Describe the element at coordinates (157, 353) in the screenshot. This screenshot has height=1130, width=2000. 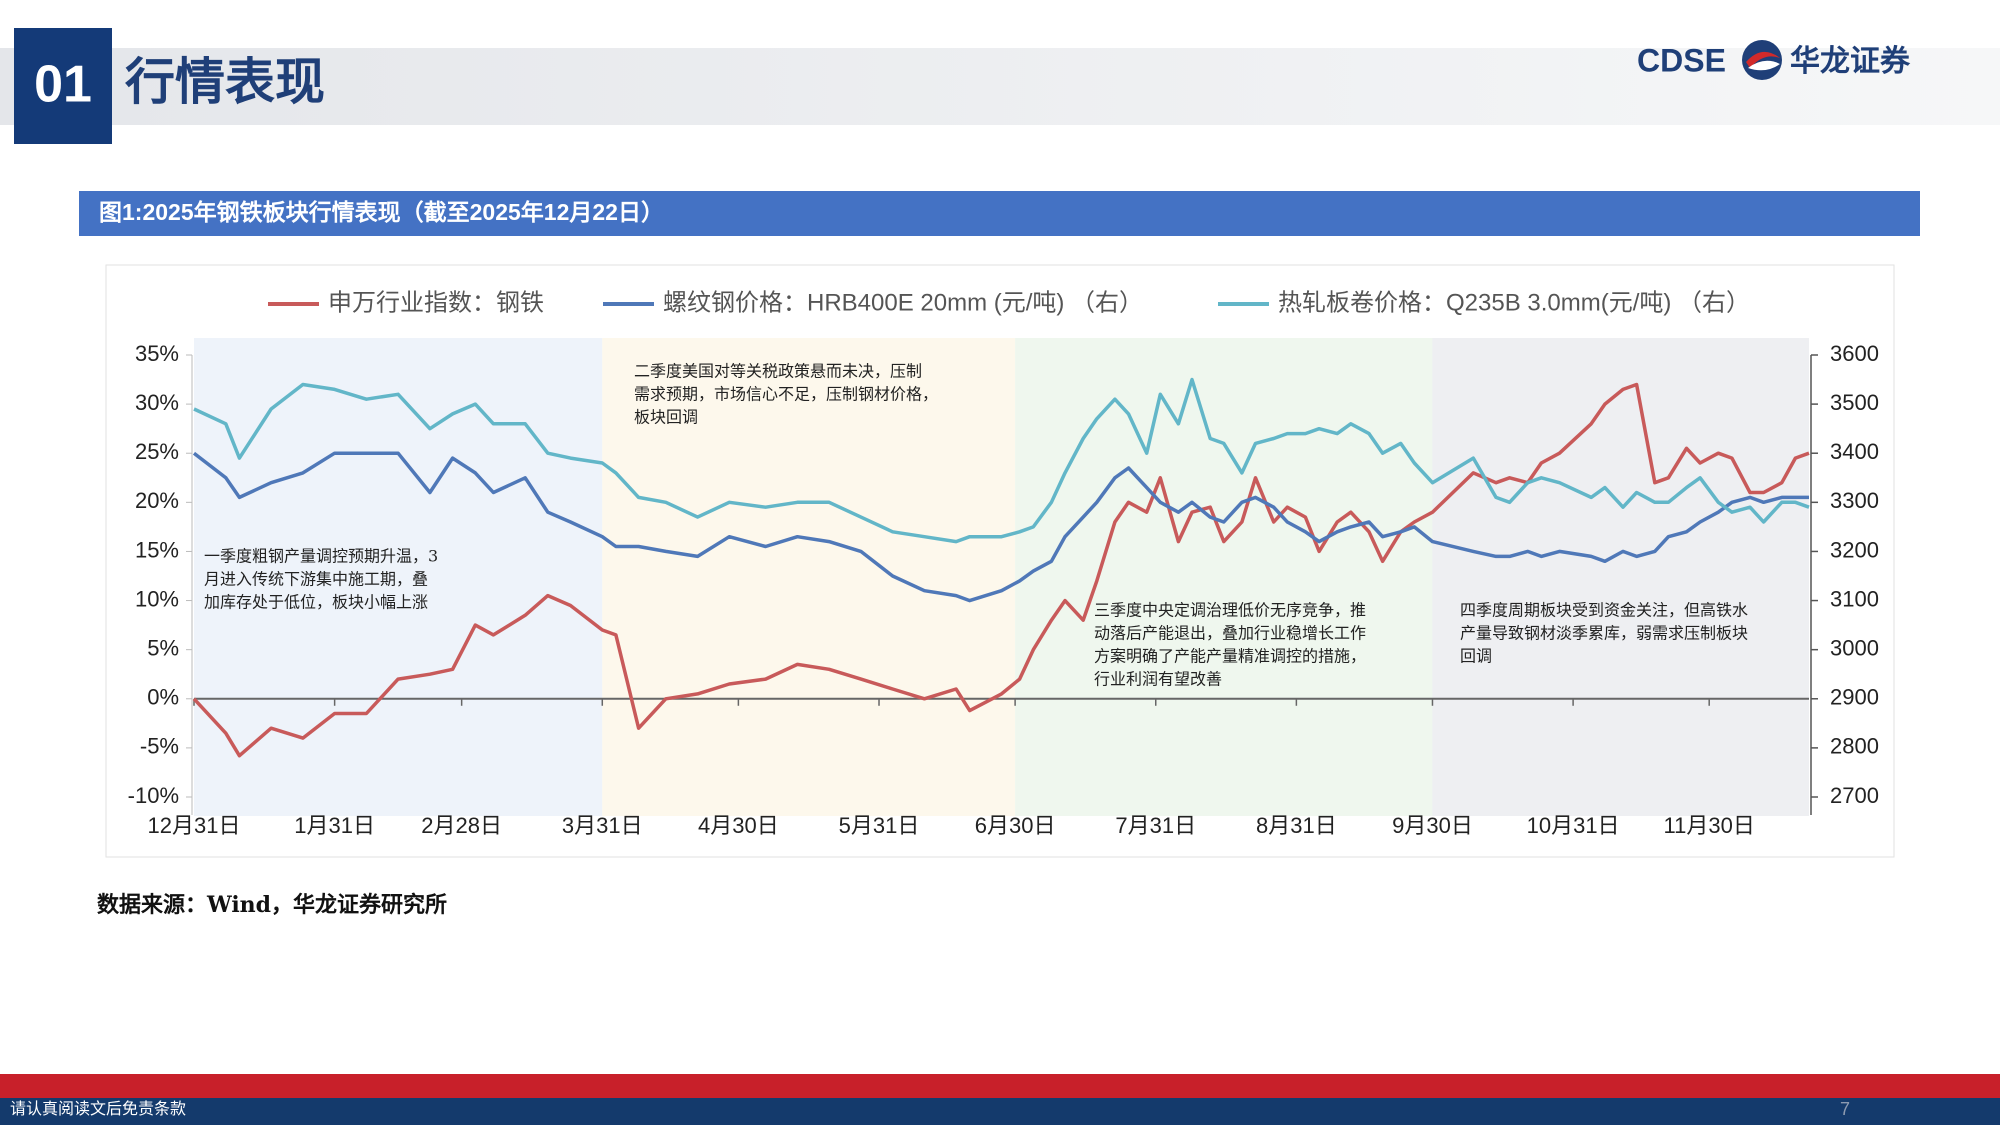
I see `y-tick-label: 35%` at that location.